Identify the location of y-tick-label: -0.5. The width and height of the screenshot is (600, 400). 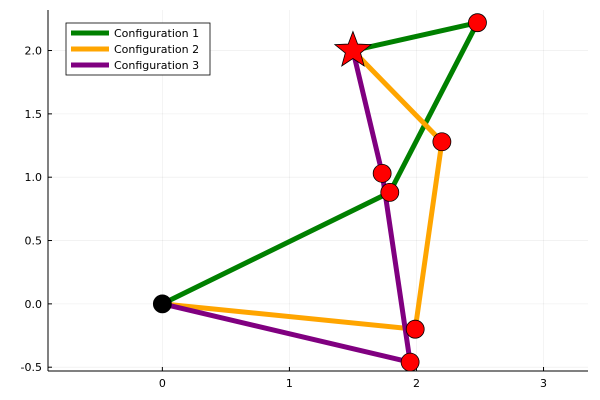
(31, 367).